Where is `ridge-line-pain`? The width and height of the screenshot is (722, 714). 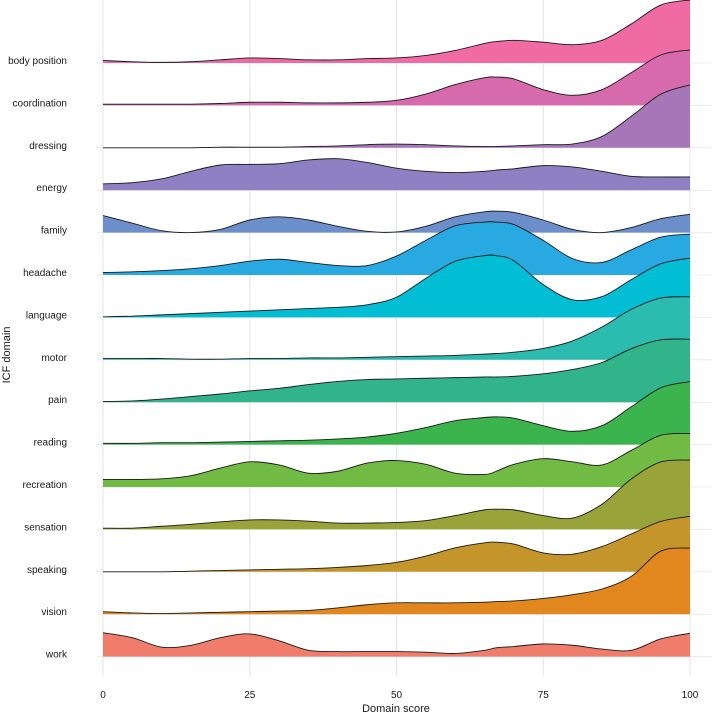 ridge-line-pain is located at coordinates (396, 370).